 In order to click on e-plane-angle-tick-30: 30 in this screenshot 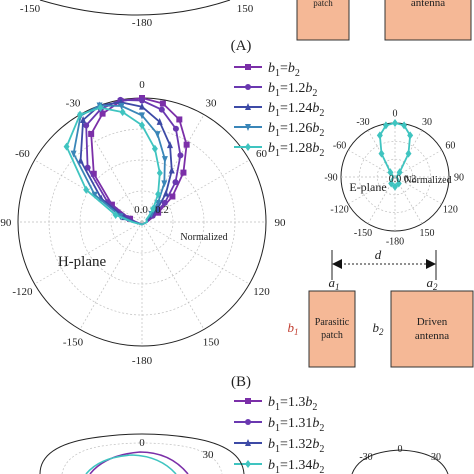, I will do `click(427, 122)`.